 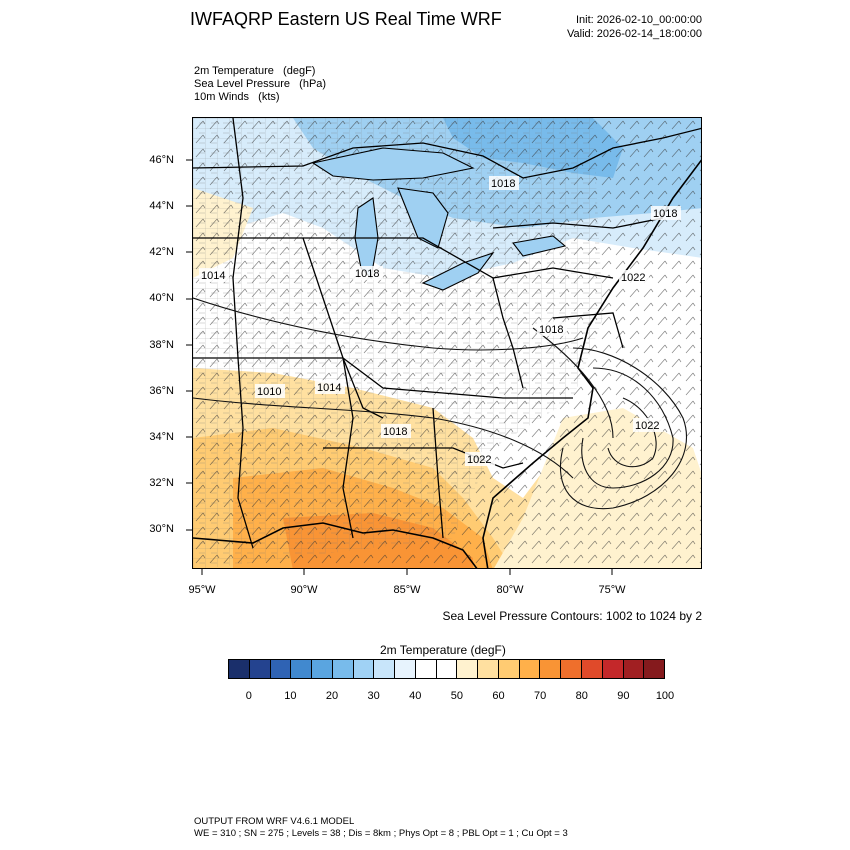 I want to click on colorbar-title: 2m Temperature (degF), so click(x=443, y=650).